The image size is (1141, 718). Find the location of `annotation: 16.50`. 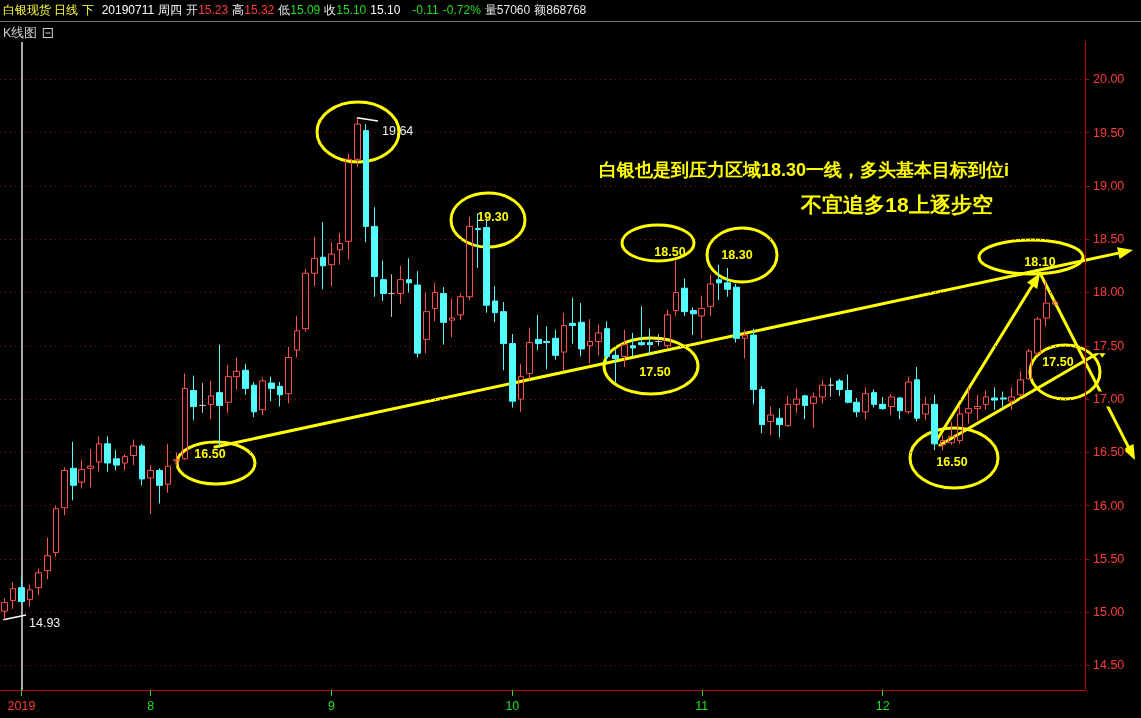

annotation: 16.50 is located at coordinates (952, 461).